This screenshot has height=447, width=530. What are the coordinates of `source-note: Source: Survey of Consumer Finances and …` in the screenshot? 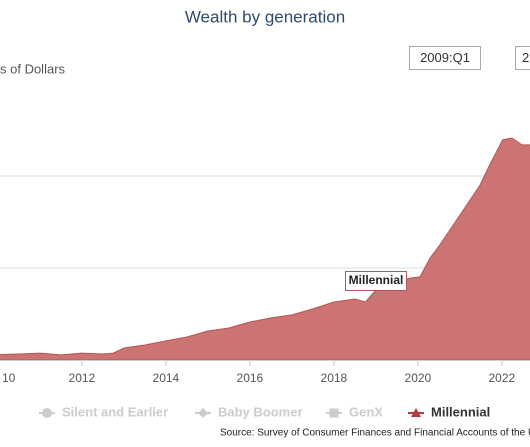 It's located at (375, 433).